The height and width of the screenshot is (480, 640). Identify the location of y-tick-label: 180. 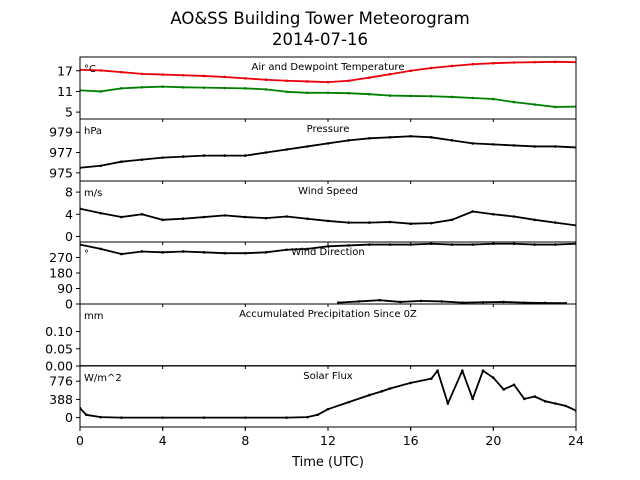
(61, 273).